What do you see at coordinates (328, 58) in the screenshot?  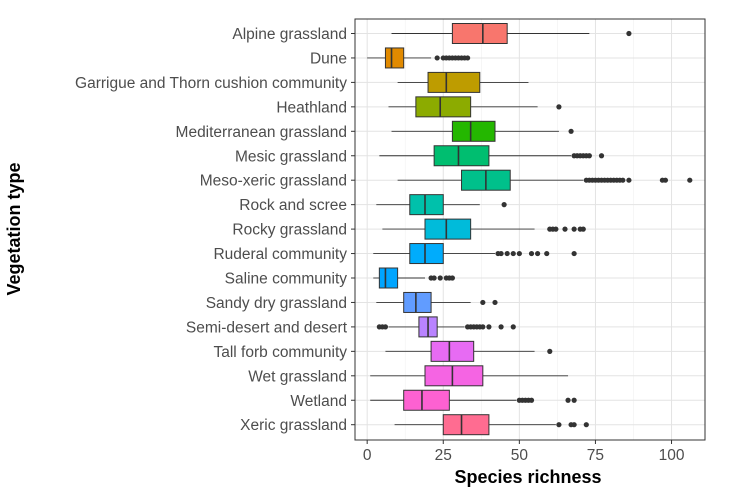 I see `y-category-label: Dune` at bounding box center [328, 58].